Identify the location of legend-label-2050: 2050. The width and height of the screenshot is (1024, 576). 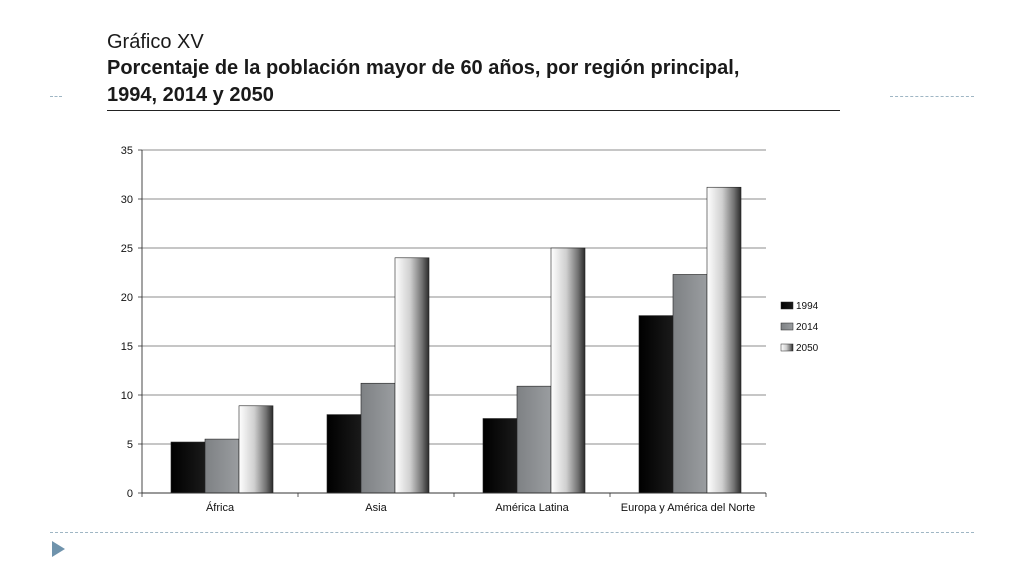
(807, 348).